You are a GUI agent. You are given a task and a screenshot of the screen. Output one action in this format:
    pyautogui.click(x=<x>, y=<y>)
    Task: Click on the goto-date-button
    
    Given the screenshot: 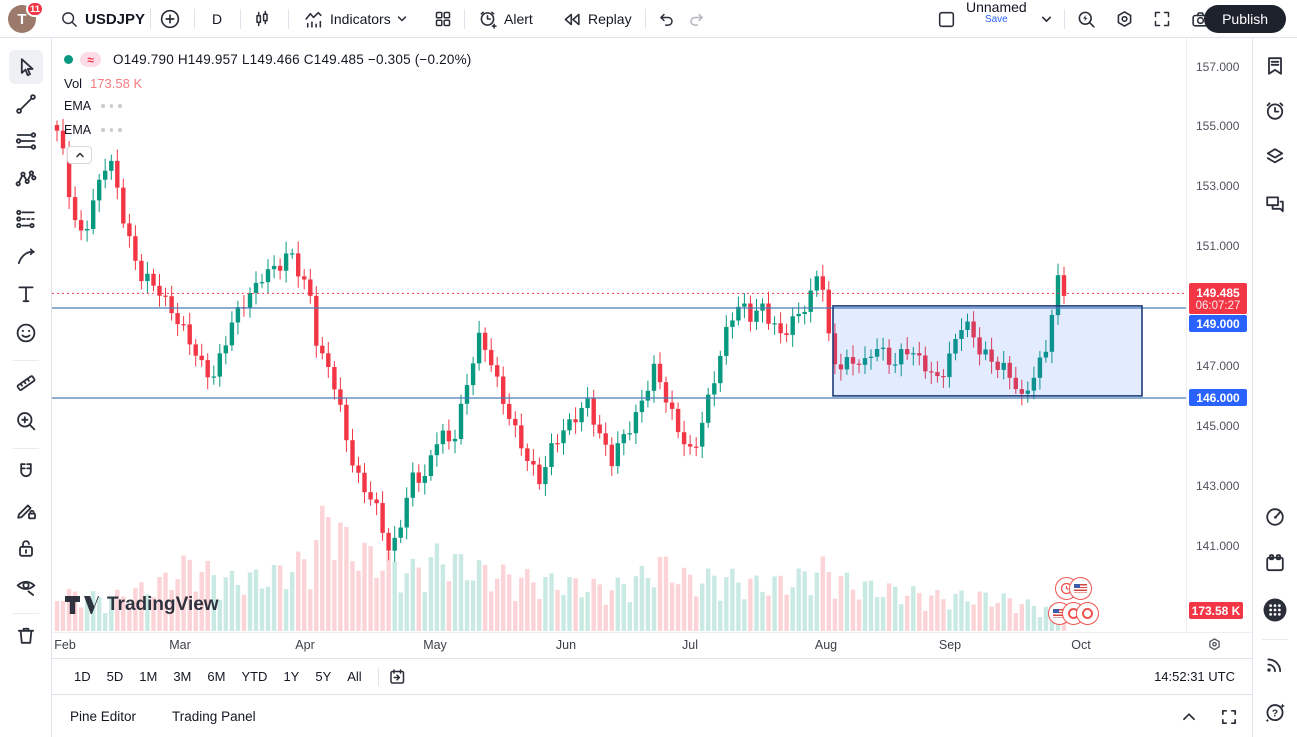 What is the action you would take?
    pyautogui.click(x=397, y=677)
    